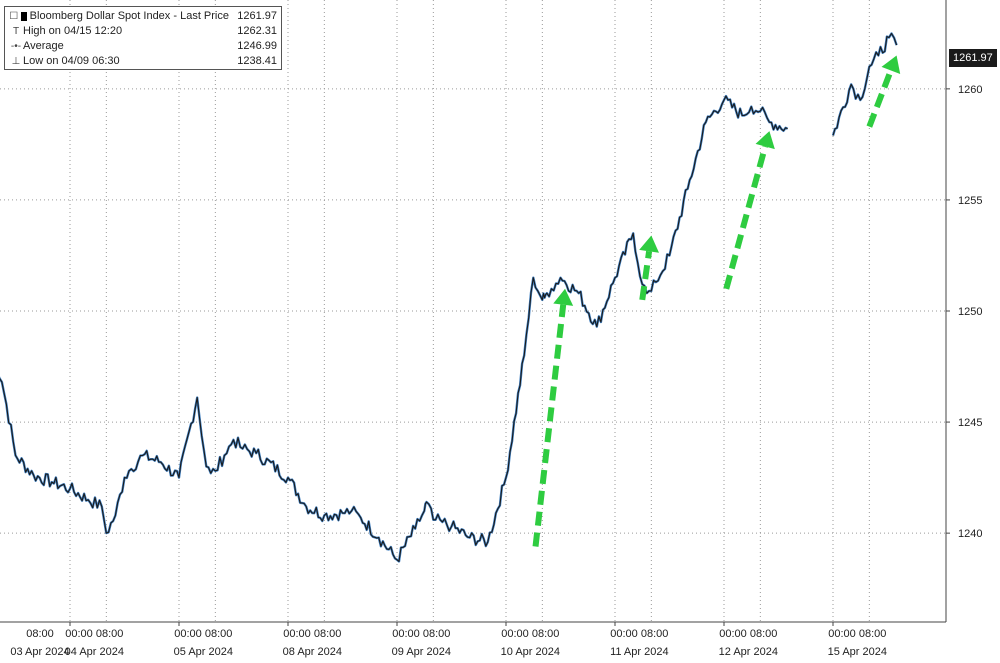 The height and width of the screenshot is (663, 1000). What do you see at coordinates (973, 58) in the screenshot?
I see `last-price-tag: 1261.97` at bounding box center [973, 58].